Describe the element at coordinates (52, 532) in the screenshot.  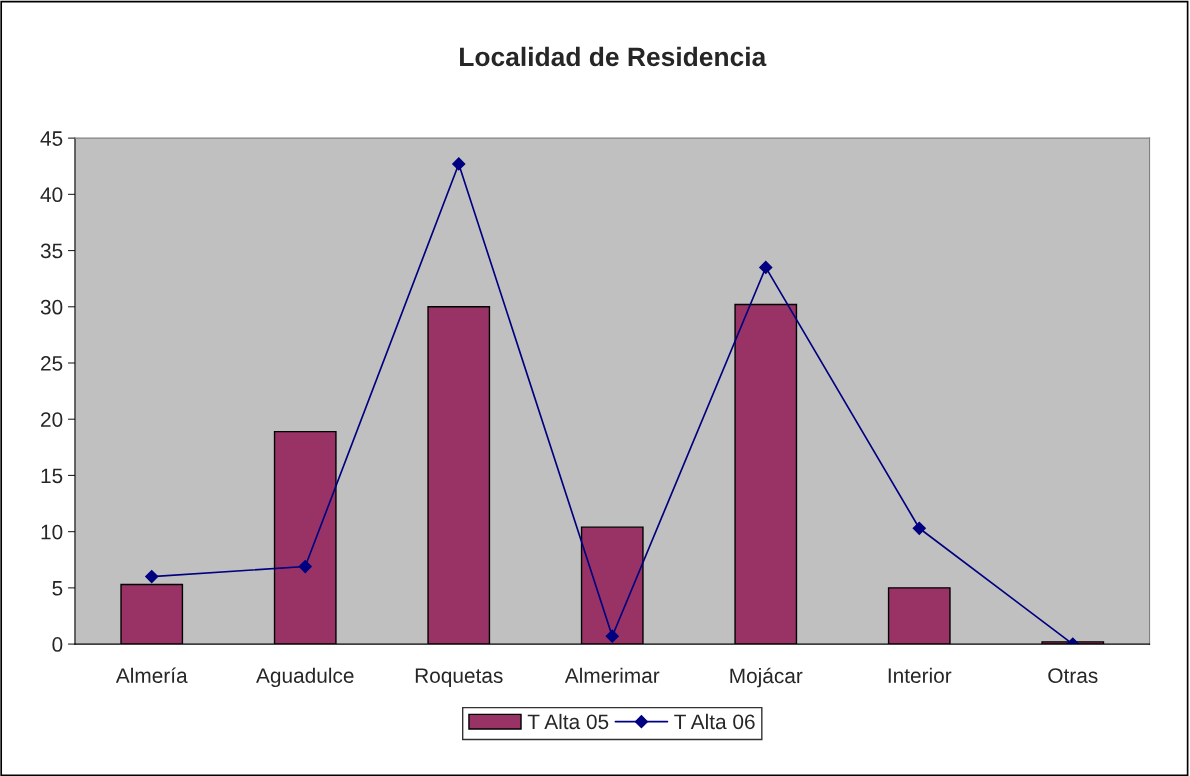
I see `y-tick-label: 10` at that location.